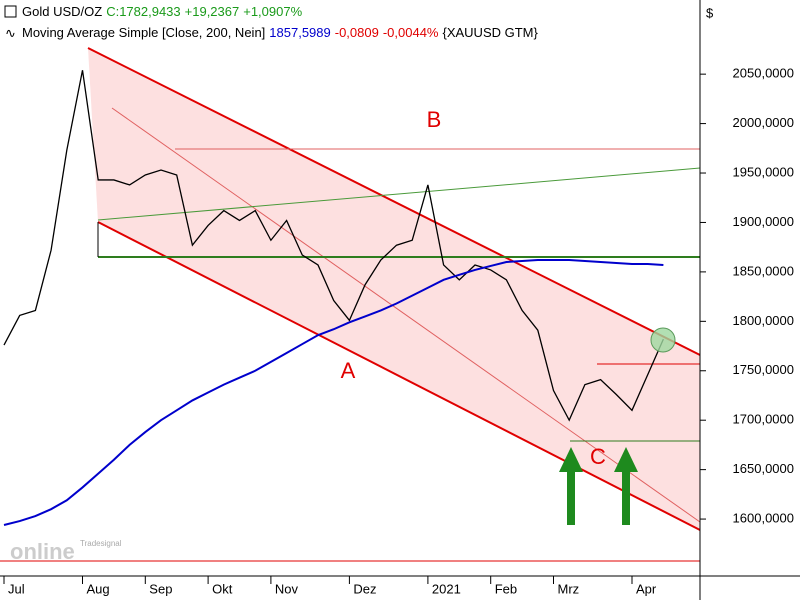  What do you see at coordinates (763, 518) in the screenshot?
I see `y-tick-label: 1600,0000` at bounding box center [763, 518].